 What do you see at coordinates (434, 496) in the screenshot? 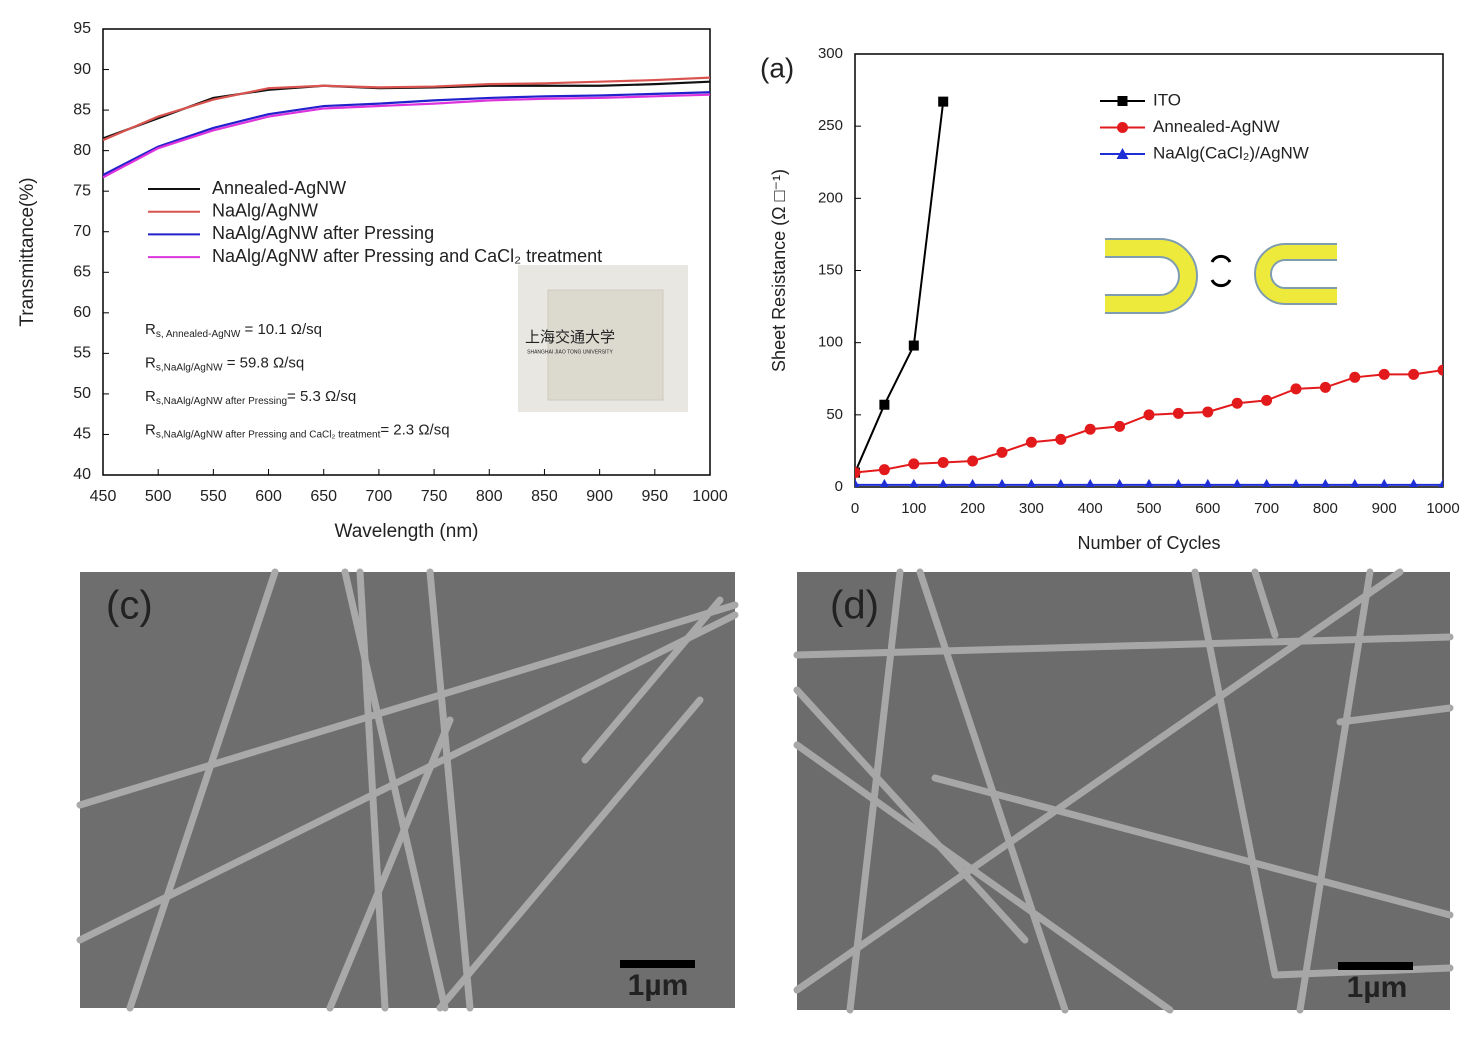
I see `x-tick-label: 750` at bounding box center [434, 496].